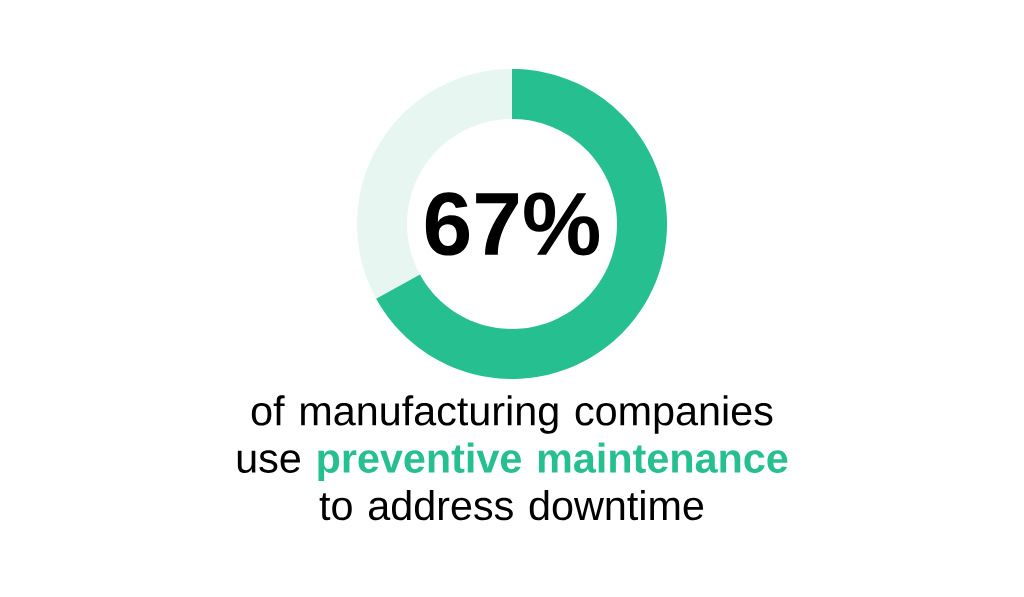  What do you see at coordinates (512, 458) in the screenshot?
I see `text: of manufacturing companies use preventive maintenance to address downtime` at bounding box center [512, 458].